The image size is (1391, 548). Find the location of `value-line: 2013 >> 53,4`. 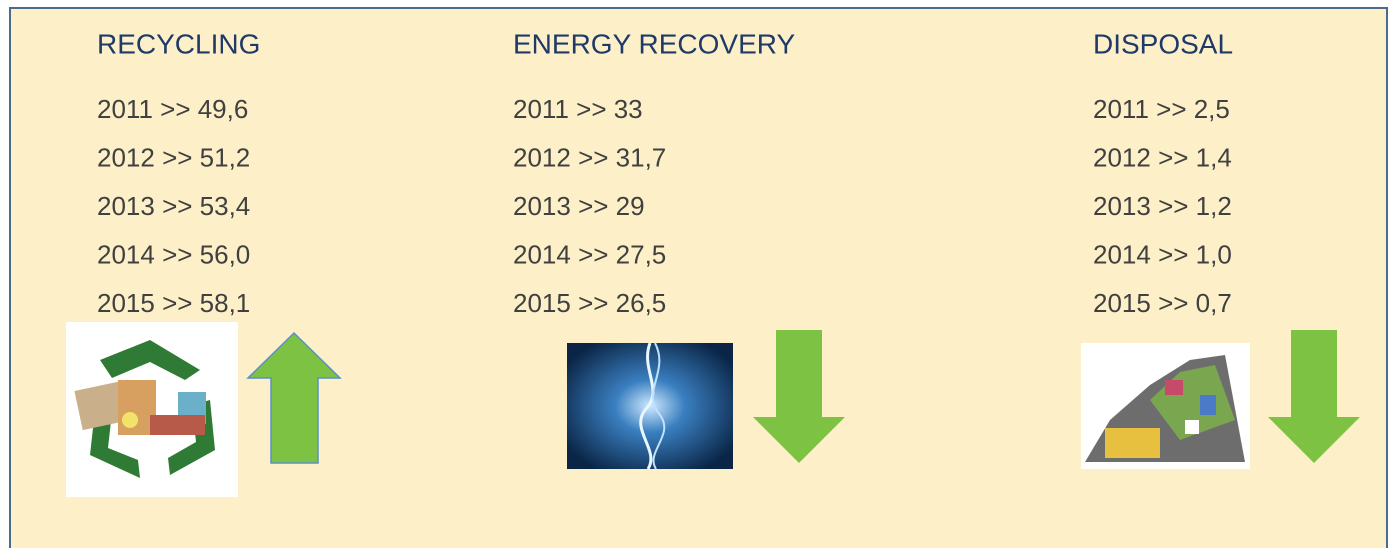

value-line: 2013 >> 53,4 is located at coordinates (173, 206).